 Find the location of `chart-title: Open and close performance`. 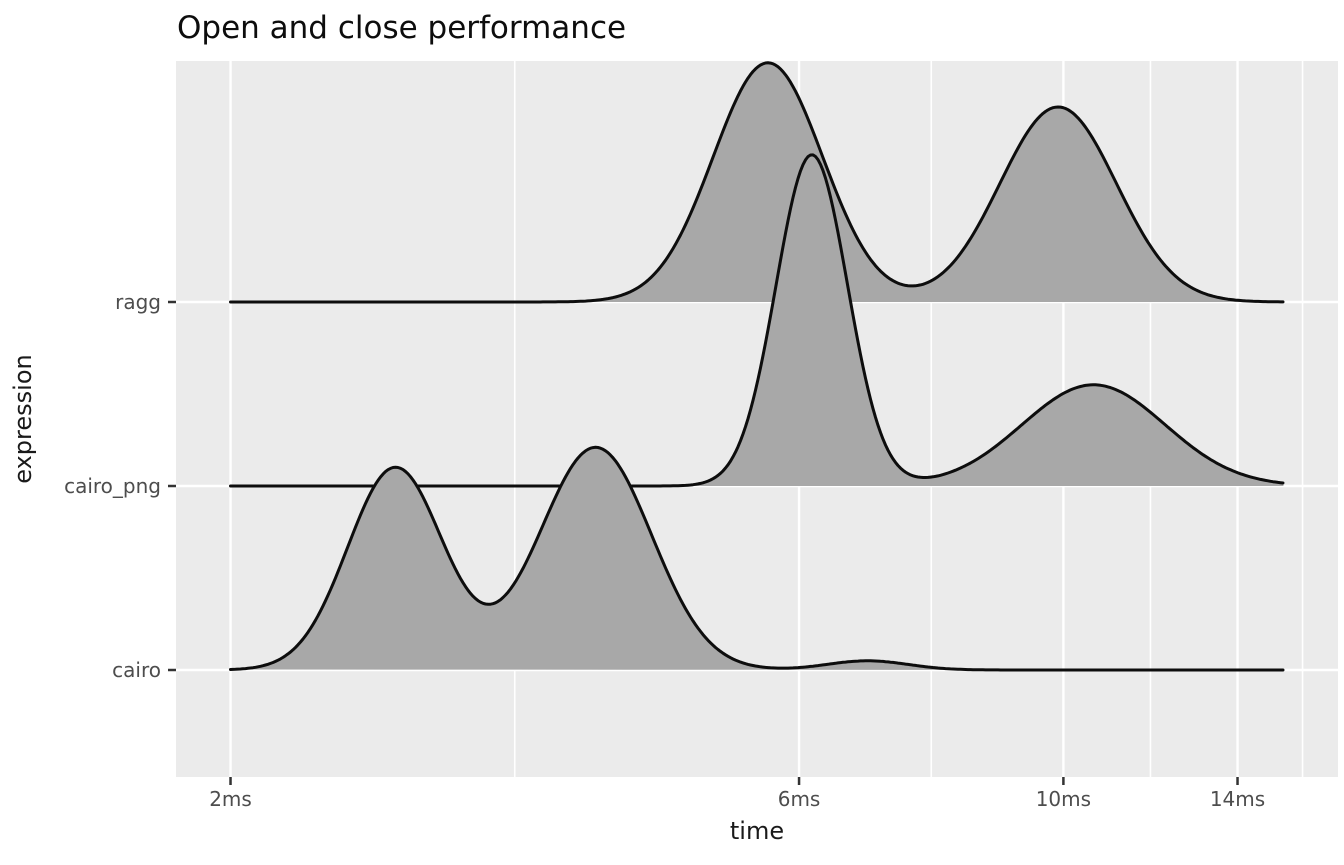

chart-title: Open and close performance is located at coordinates (402, 28).